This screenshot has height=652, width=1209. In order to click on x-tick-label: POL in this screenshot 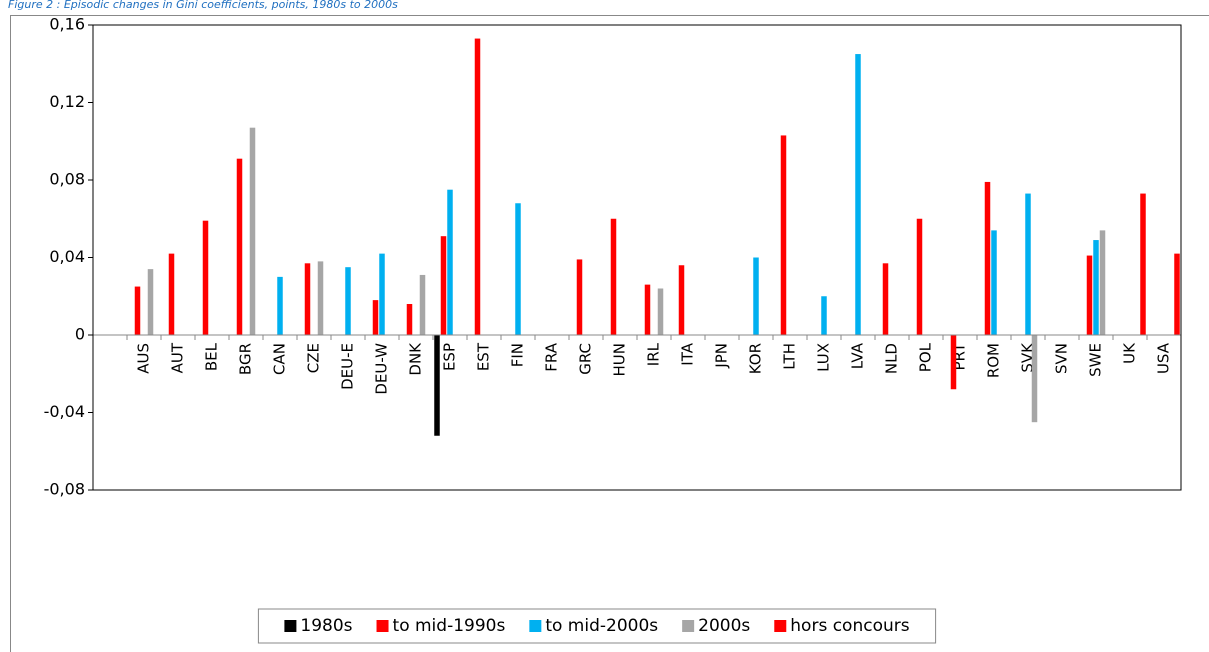, I will do `click(926, 357)`.